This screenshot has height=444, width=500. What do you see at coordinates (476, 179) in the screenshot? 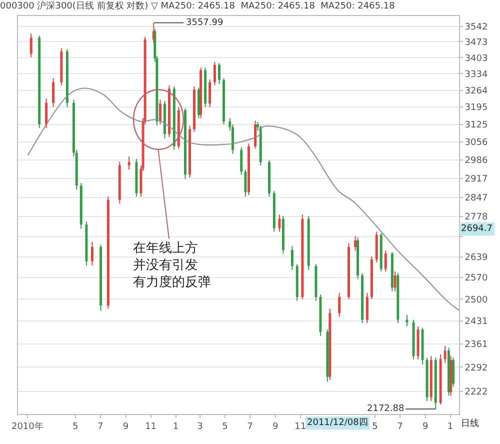
I see `y-tick-label: 2917` at bounding box center [476, 179].